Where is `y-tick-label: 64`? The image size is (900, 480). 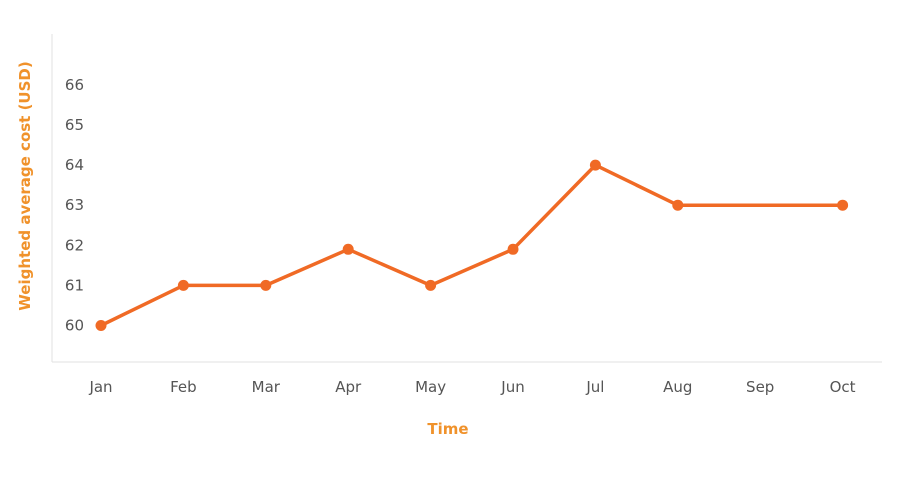
y-tick-label: 64 is located at coordinates (74, 165).